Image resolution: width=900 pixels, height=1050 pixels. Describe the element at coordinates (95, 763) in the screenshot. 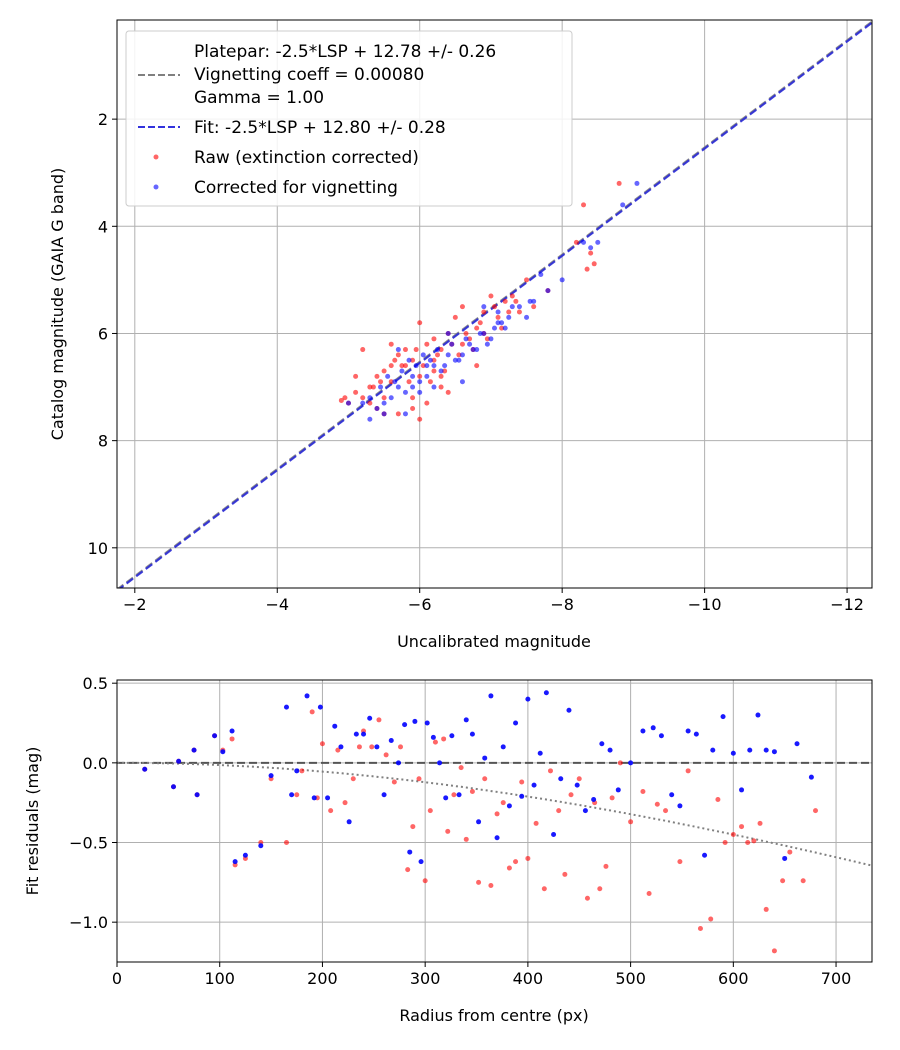

I see `bot-y-tick-label: 0.0` at that location.